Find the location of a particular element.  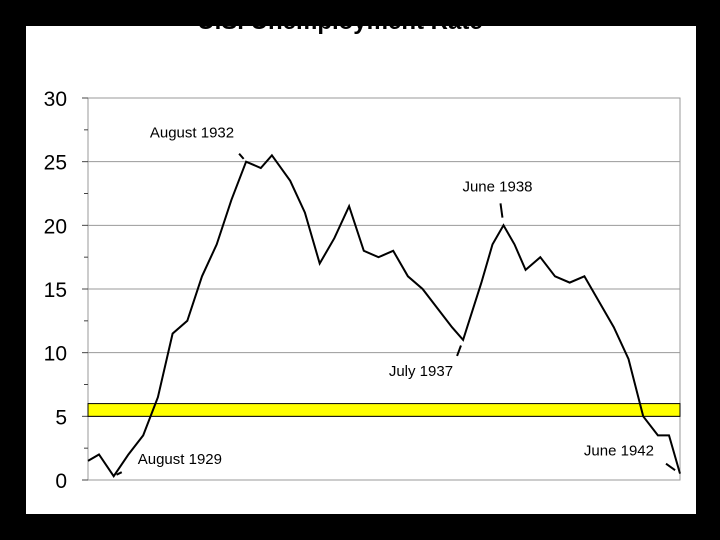

y-tick-label-30: 30 is located at coordinates (55, 99).